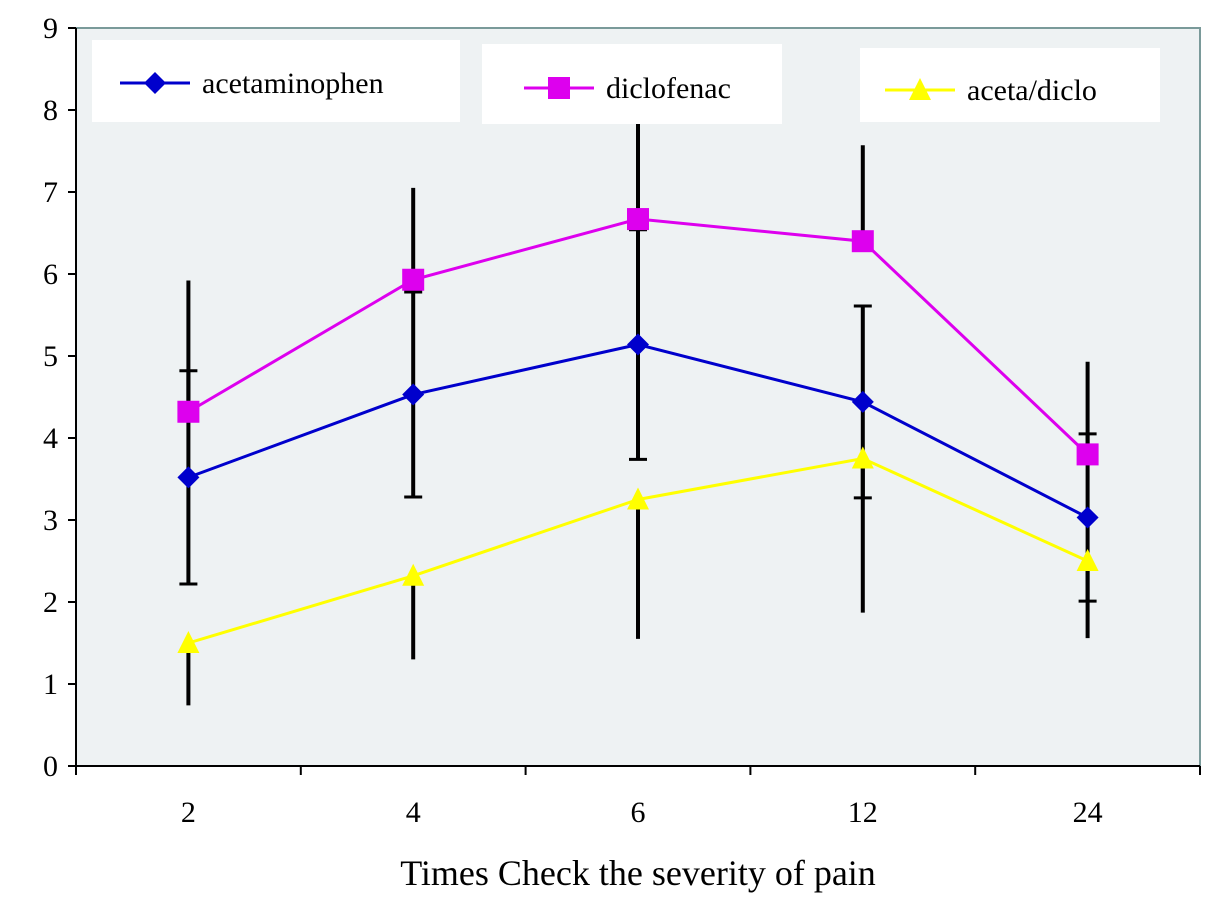 This screenshot has width=1218, height=916. What do you see at coordinates (50, 766) in the screenshot?
I see `y-tick-label: 0` at bounding box center [50, 766].